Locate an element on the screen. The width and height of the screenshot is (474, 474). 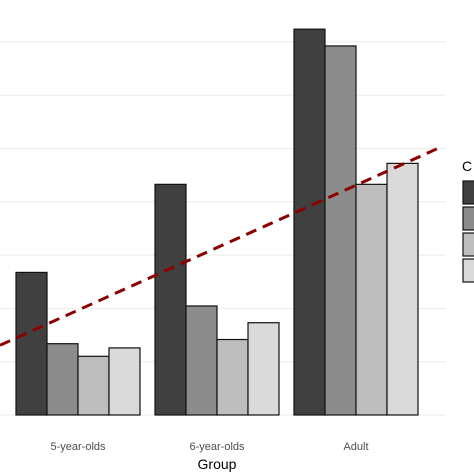
x-tick-label: 6-year-olds is located at coordinates (217, 447).